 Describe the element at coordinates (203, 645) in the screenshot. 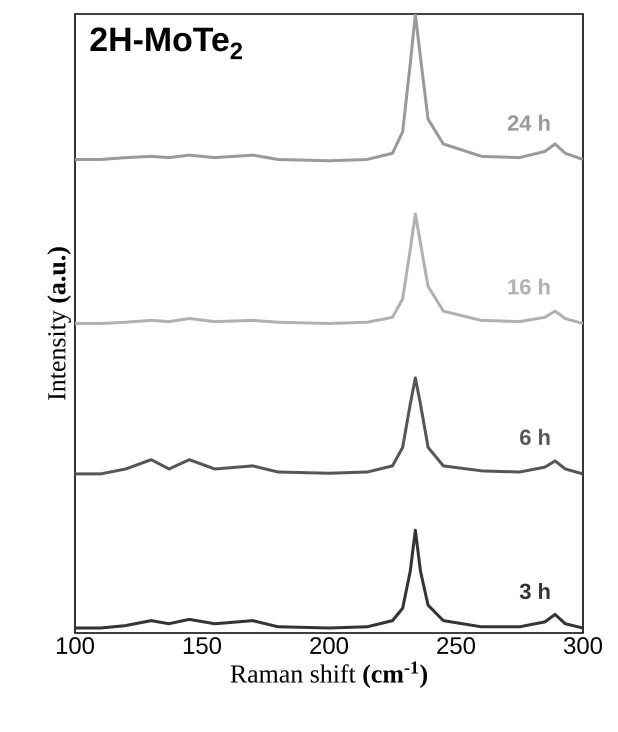

I see `x-tick-label: 150` at that location.